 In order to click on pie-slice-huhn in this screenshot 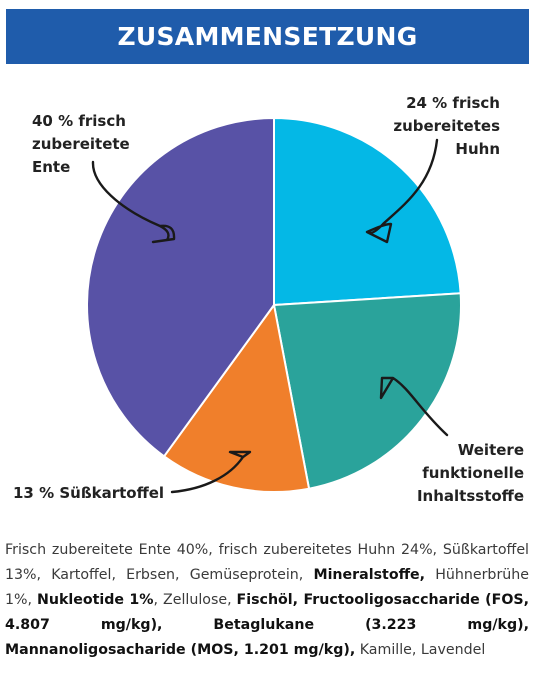, I will do `click(367, 211)`.